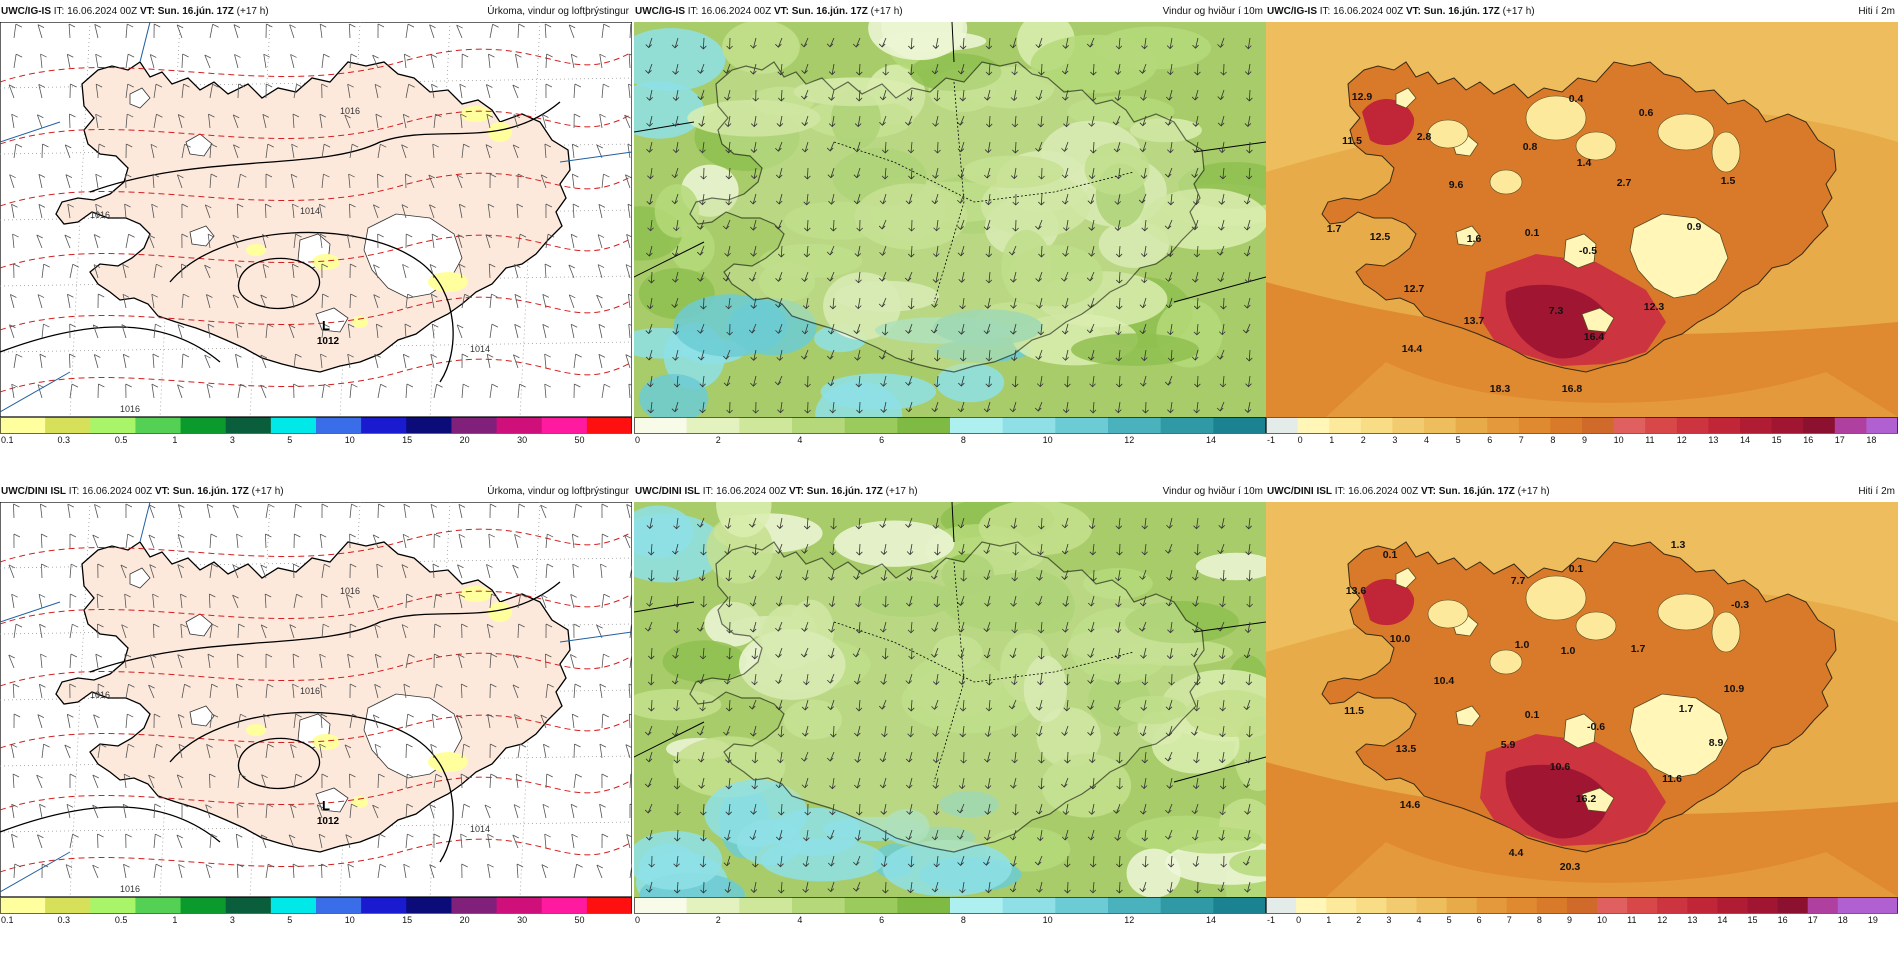  Describe the element at coordinates (1713, 440) in the screenshot. I see `colorbar-label: 13` at that location.